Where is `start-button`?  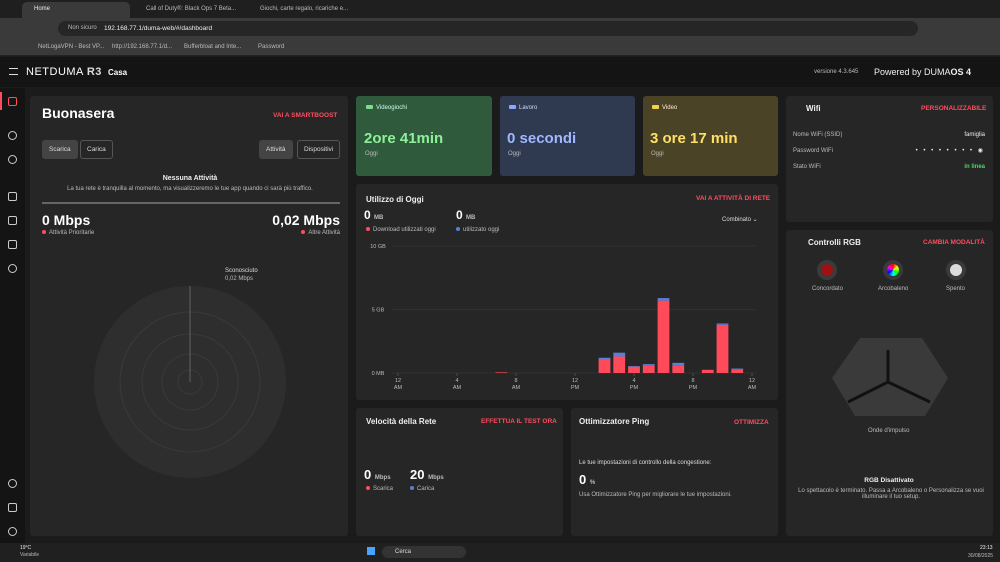
start-button is located at coordinates (371, 551).